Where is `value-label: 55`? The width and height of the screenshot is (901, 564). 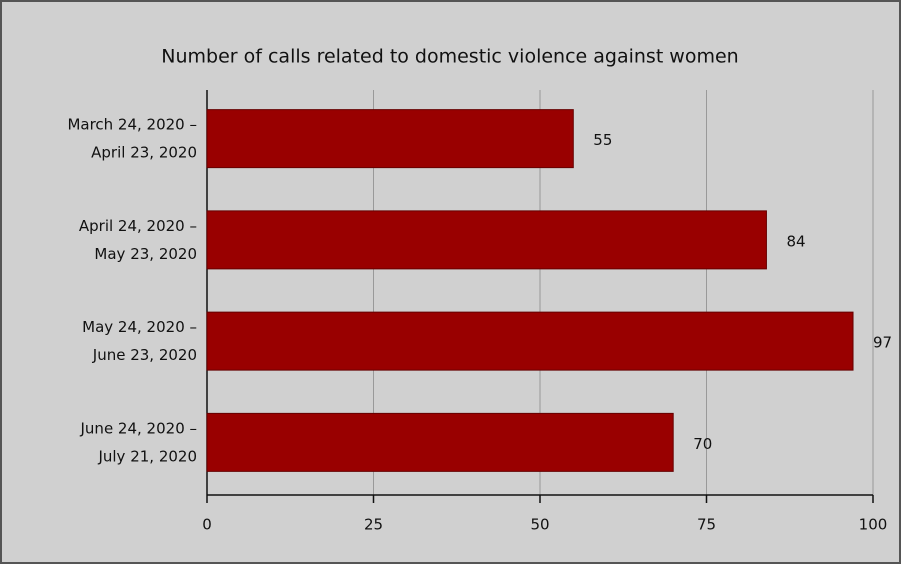
value-label: 55 is located at coordinates (602, 140).